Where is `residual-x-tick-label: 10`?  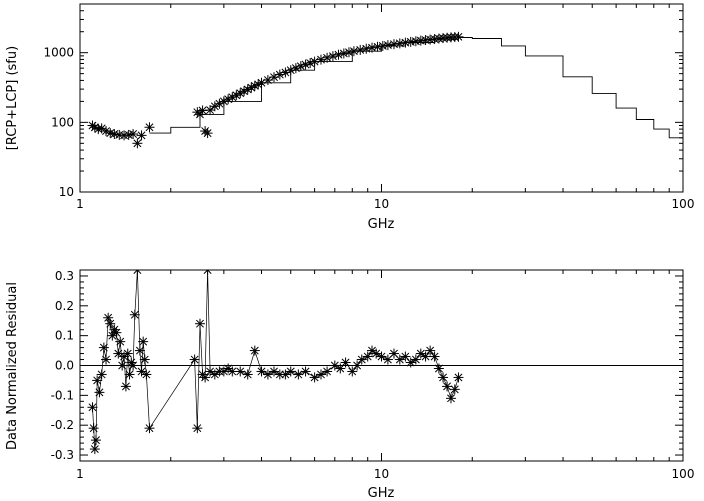 residual-x-tick-label: 10 is located at coordinates (381, 474).